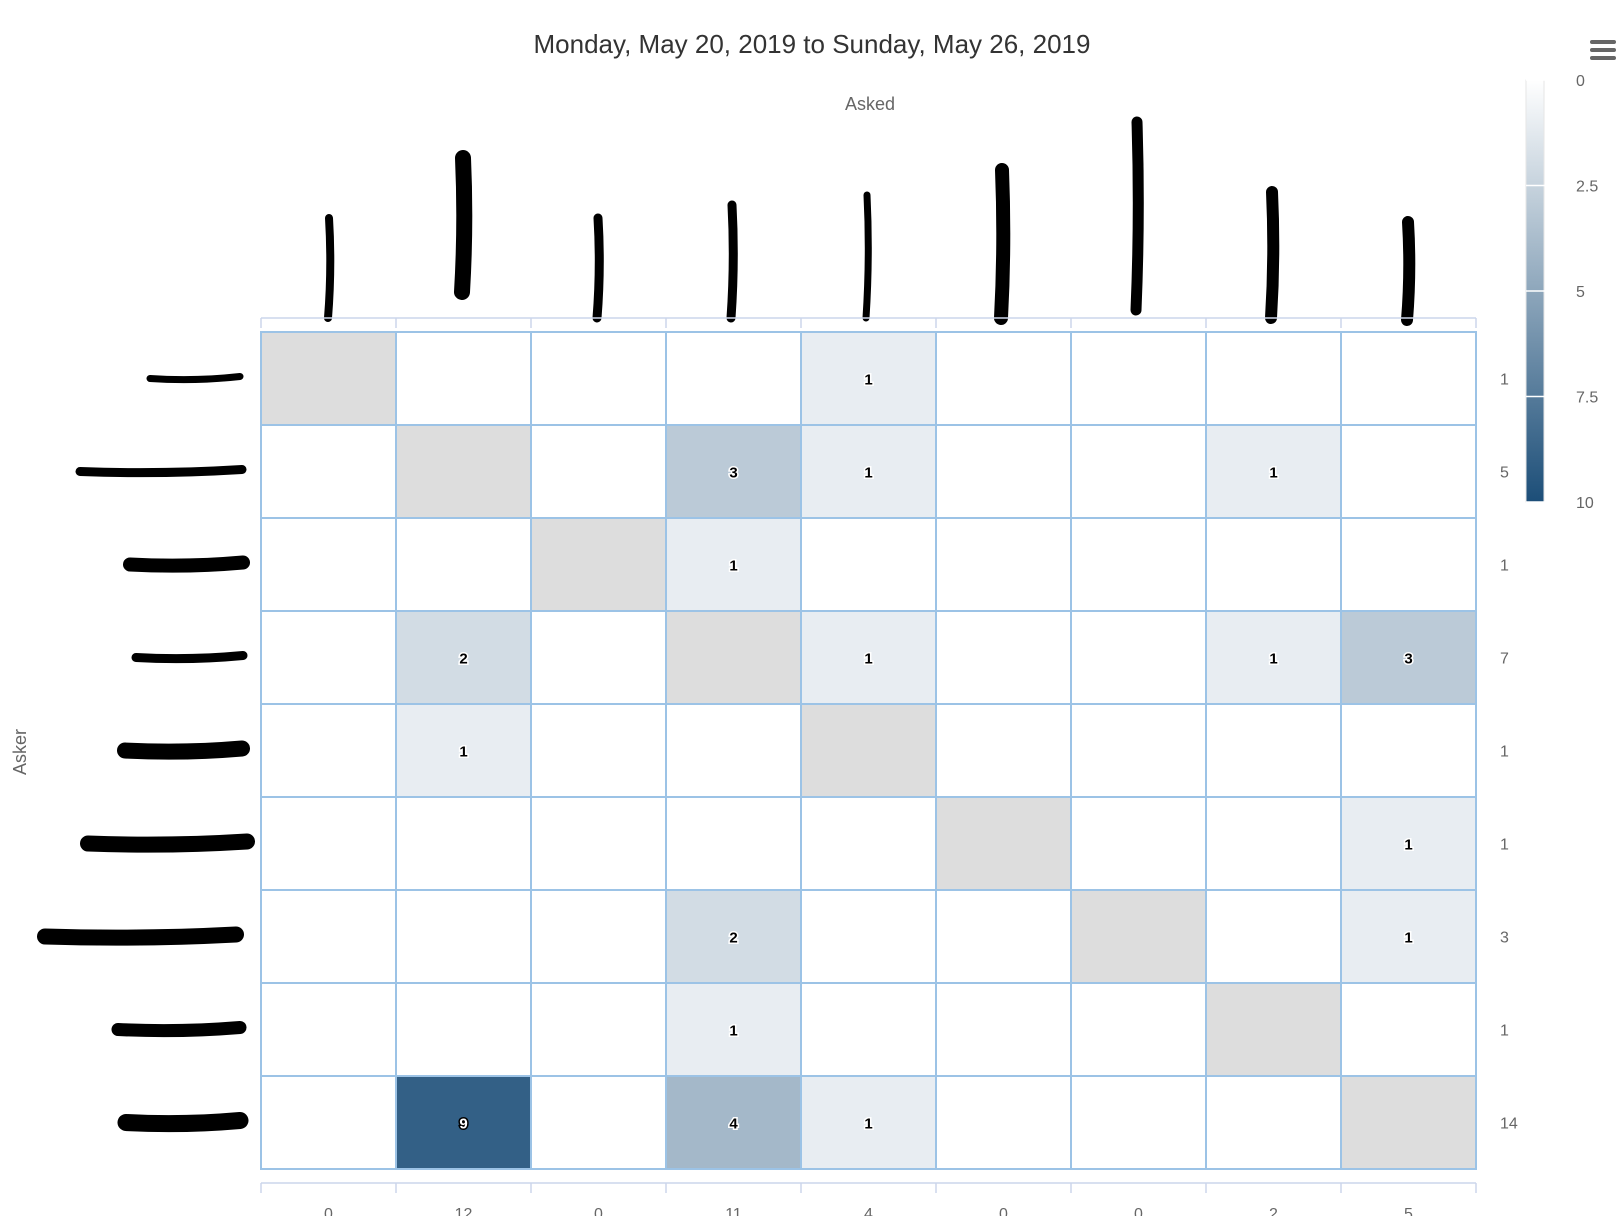  Describe the element at coordinates (733, 938) in the screenshot. I see `cell-value-label: 2` at that location.